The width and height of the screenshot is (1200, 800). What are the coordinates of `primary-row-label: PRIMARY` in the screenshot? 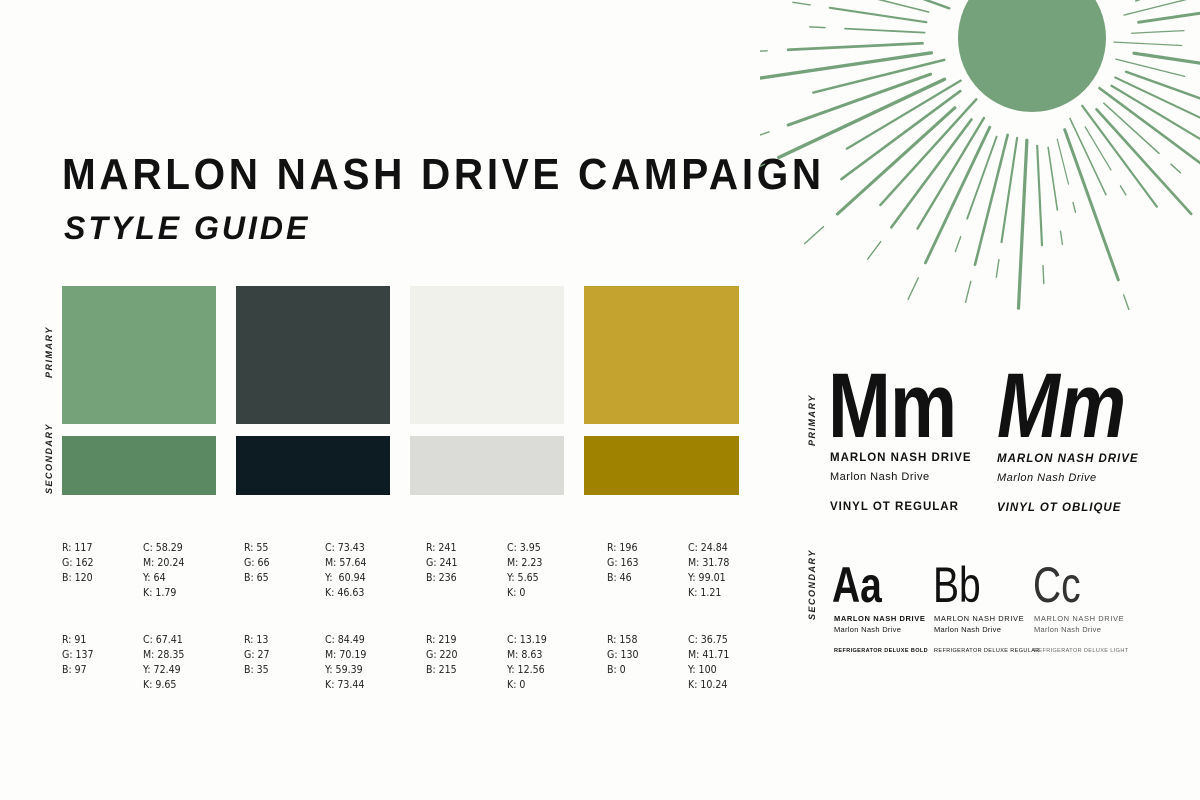 It's located at (49, 352).